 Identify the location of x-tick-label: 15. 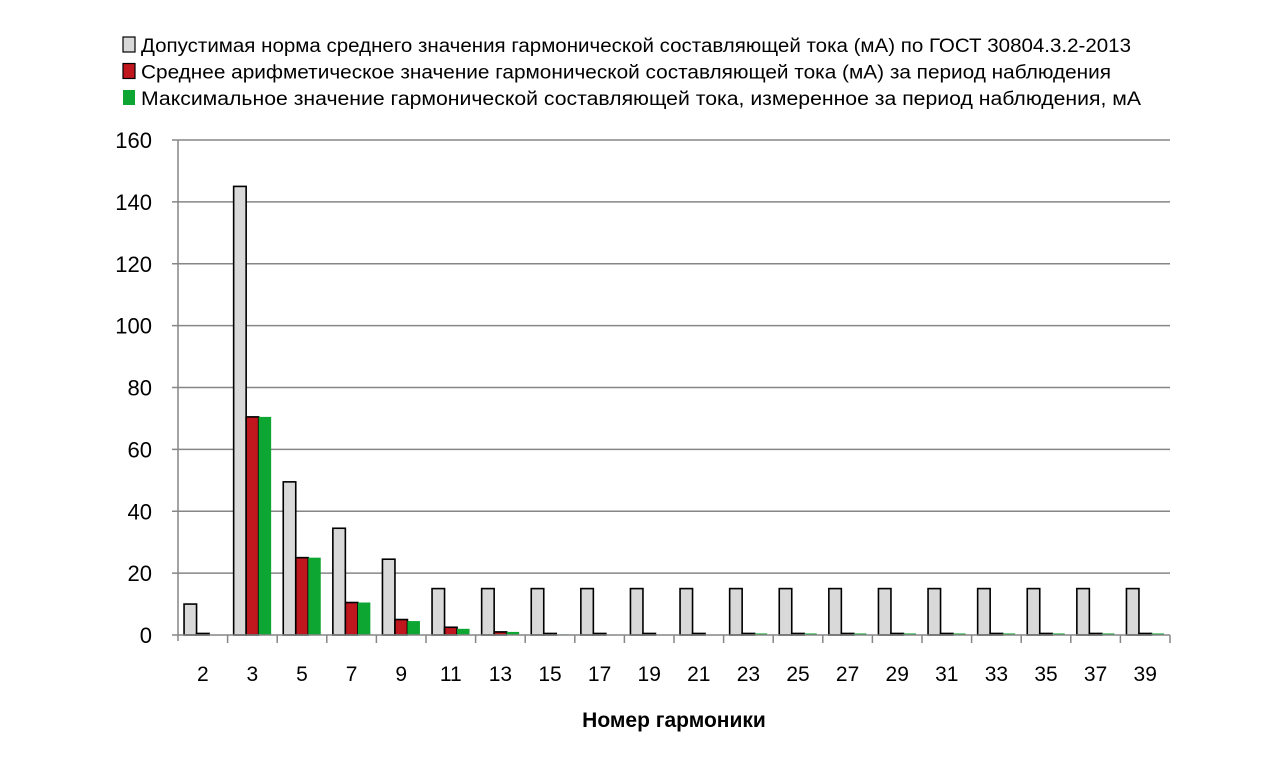
(549, 674).